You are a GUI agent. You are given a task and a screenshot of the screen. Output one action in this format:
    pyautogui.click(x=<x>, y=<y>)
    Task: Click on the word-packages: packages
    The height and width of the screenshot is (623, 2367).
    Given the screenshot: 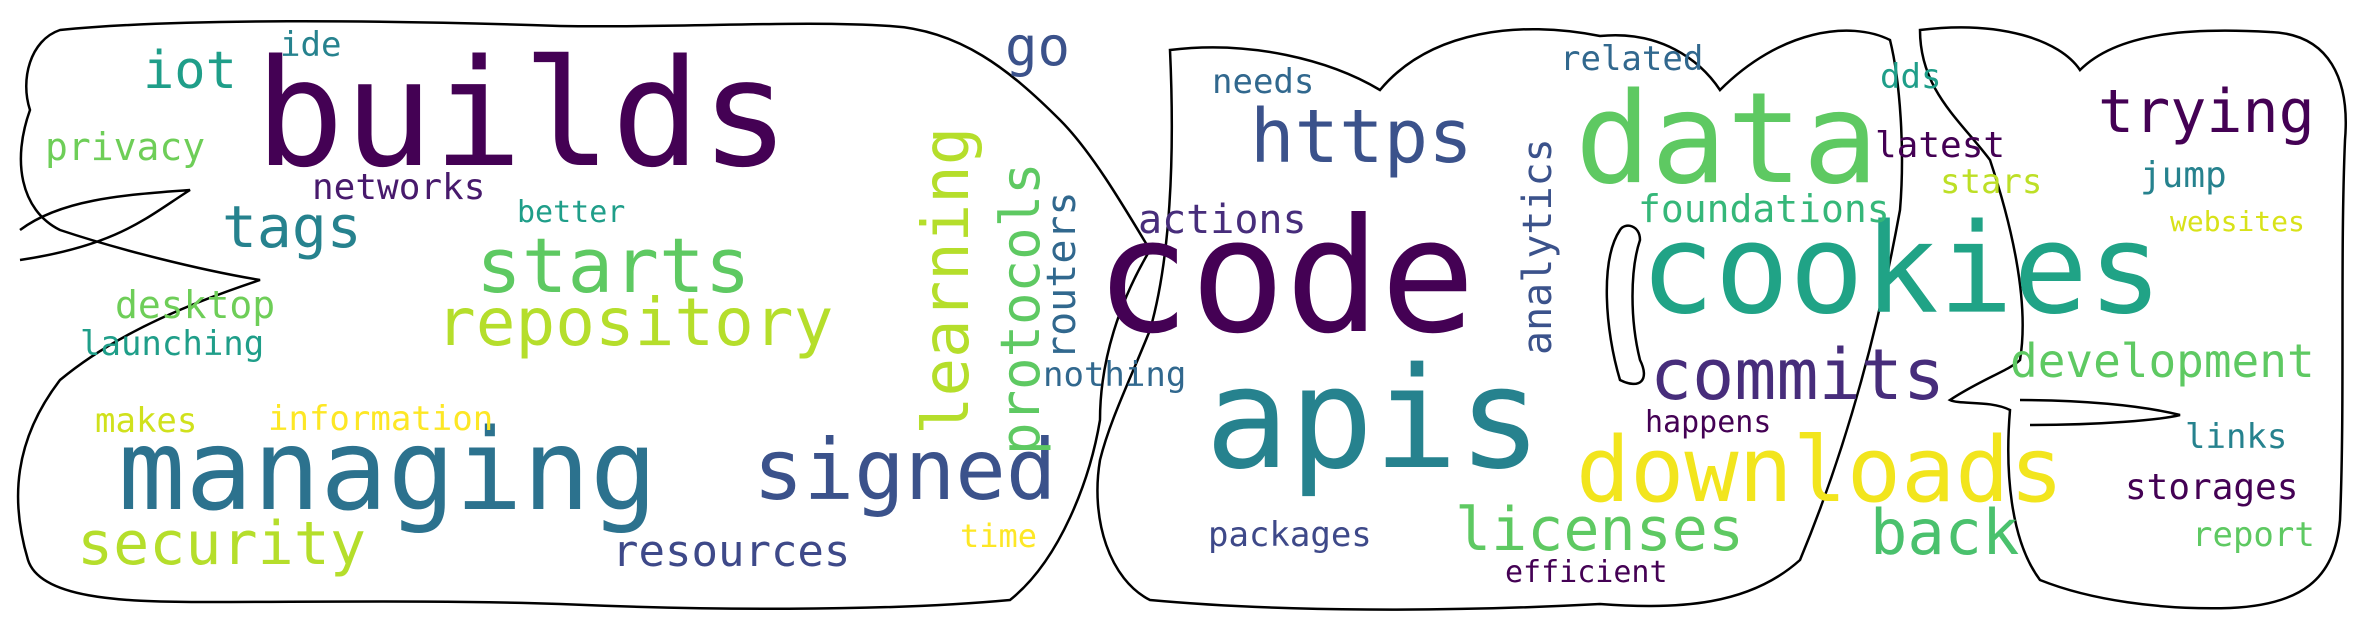 What is the action you would take?
    pyautogui.click(x=1290, y=535)
    